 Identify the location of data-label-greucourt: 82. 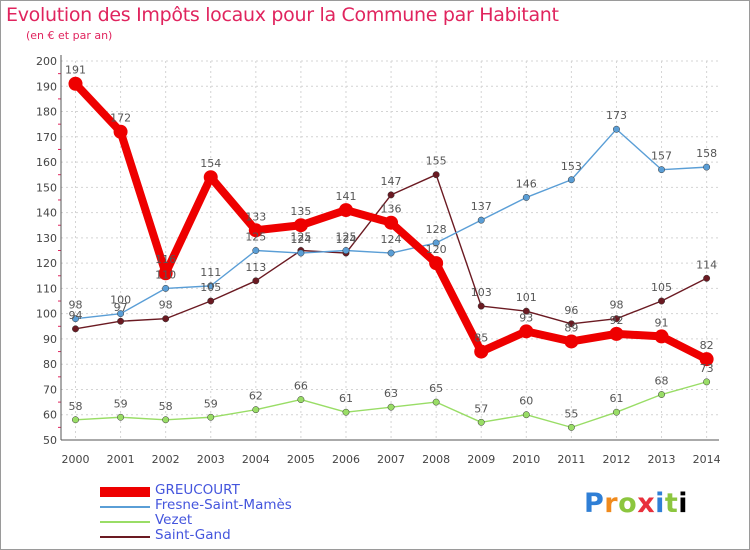
(707, 345).